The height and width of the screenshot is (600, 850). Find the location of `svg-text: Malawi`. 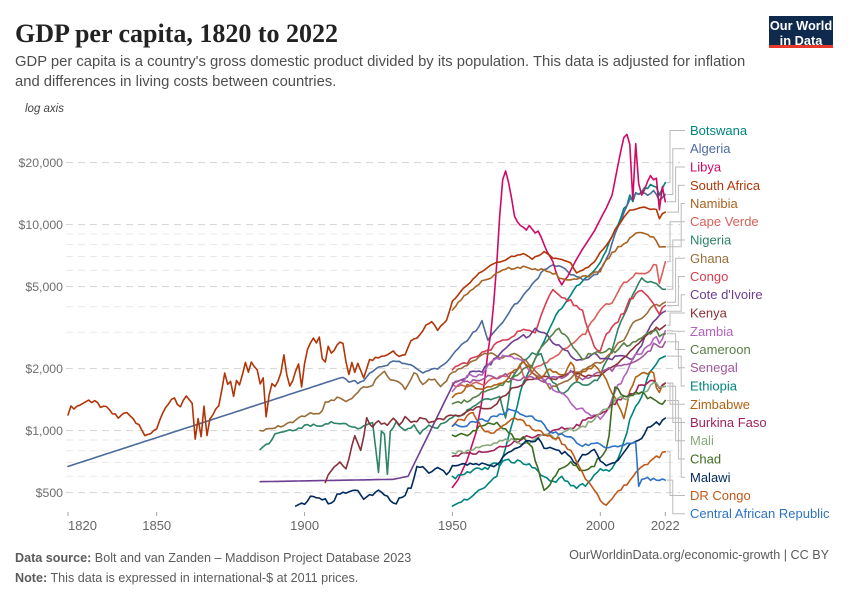

svg-text: Malawi is located at coordinates (710, 477).